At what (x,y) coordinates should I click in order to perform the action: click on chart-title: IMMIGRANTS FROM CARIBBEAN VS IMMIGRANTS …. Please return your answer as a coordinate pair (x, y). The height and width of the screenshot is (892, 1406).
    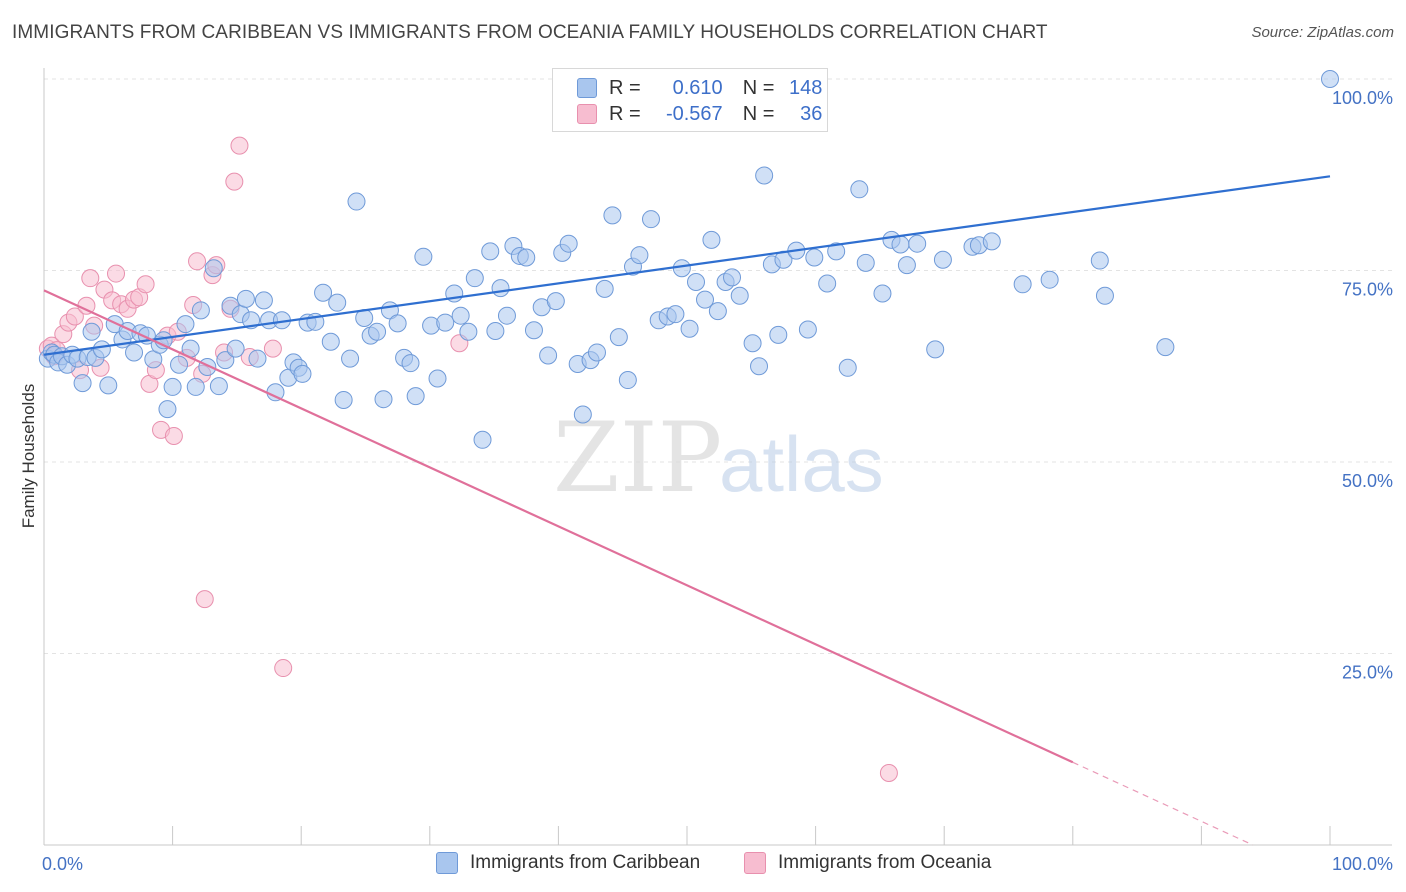
    Looking at the image, I should click on (530, 32).